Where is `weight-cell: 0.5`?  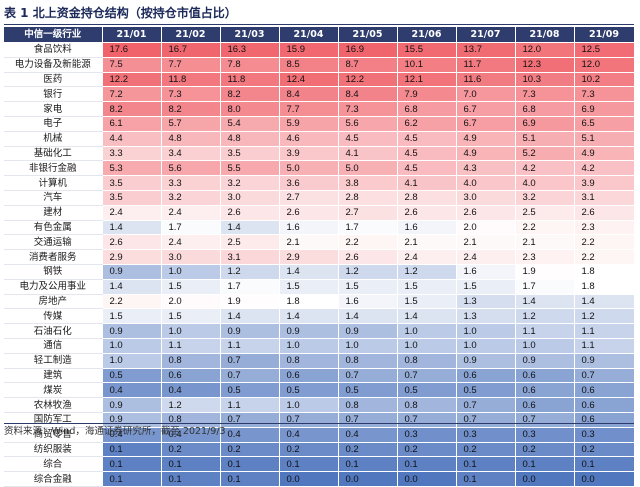
weight-cell: 0.5 is located at coordinates (427, 390).